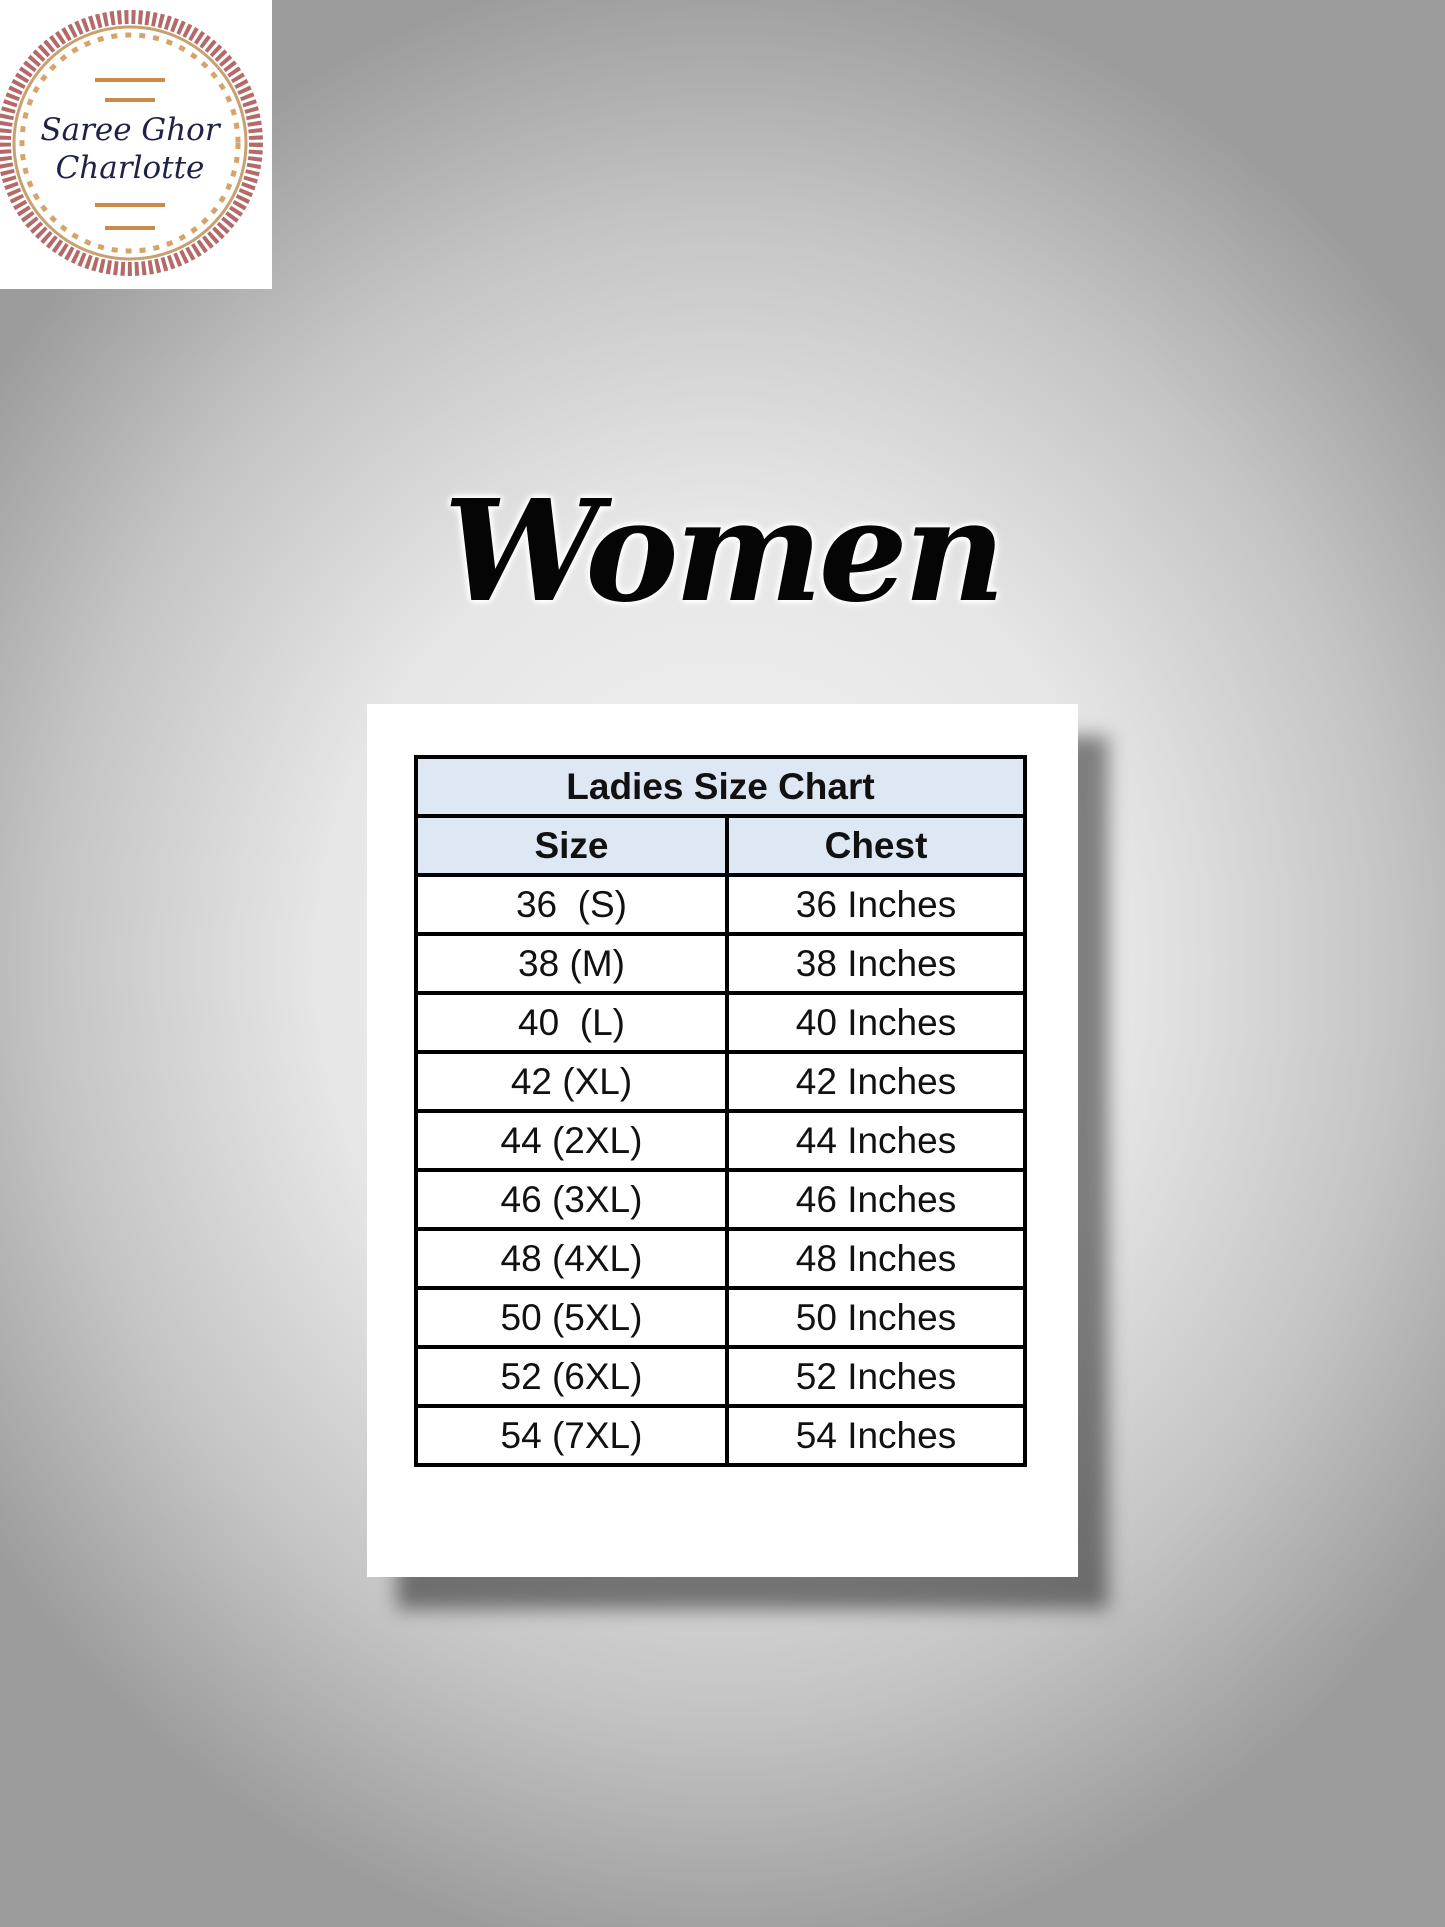 The width and height of the screenshot is (1445, 1927). Describe the element at coordinates (130, 168) in the screenshot. I see `logo-line2: Charlotte` at that location.